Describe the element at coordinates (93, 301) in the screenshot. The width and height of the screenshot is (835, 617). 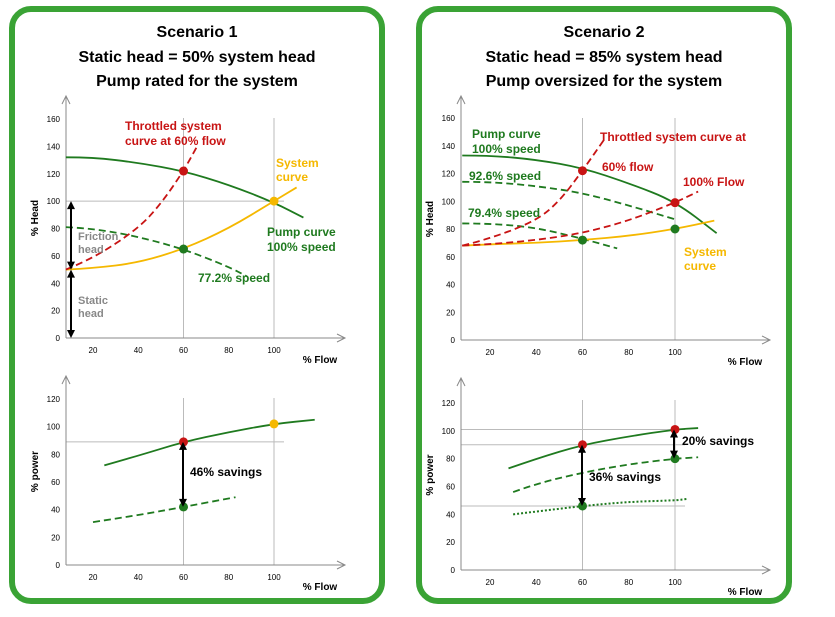
I see `static-head-label: Static` at that location.